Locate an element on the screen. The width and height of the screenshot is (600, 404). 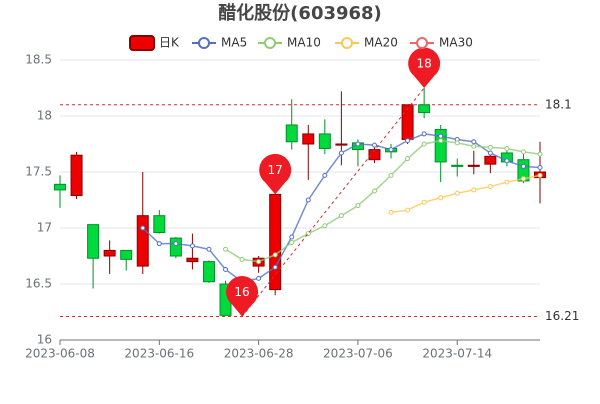
x-tick-label: 2023-07-14 is located at coordinates (457, 354).